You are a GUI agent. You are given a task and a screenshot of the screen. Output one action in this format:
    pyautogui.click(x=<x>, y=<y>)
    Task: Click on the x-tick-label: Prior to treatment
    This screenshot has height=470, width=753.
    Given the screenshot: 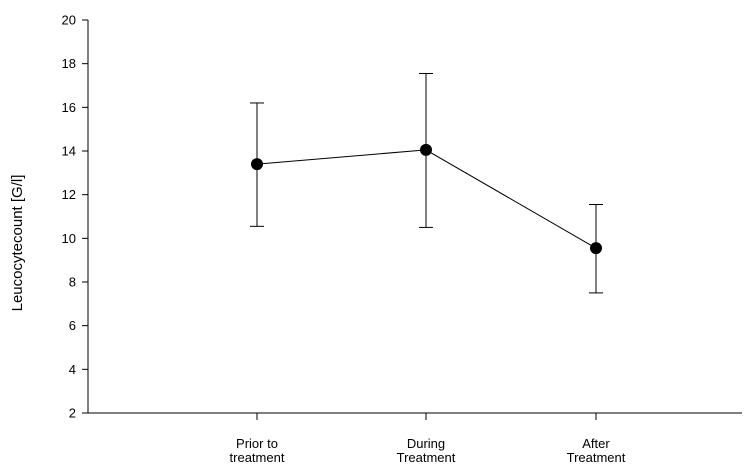 What is the action you would take?
    pyautogui.click(x=257, y=450)
    